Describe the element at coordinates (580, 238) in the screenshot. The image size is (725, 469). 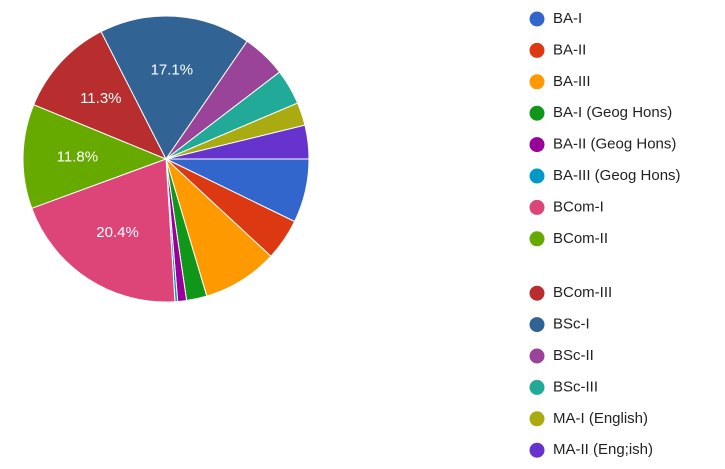
I see `legend-label: BCom-II` at that location.